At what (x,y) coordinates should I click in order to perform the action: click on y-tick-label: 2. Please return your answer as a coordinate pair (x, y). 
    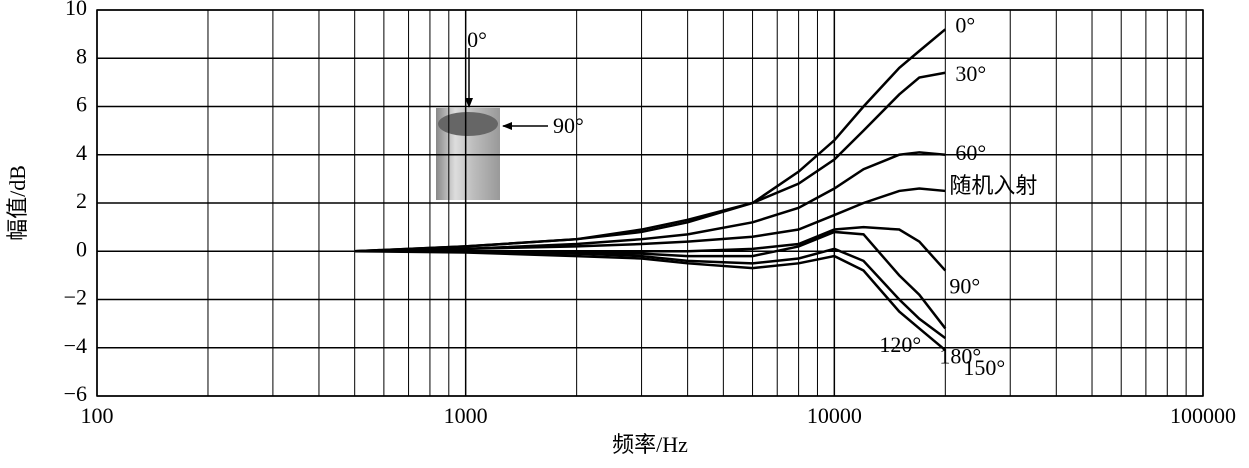
    Looking at the image, I should click on (81, 200).